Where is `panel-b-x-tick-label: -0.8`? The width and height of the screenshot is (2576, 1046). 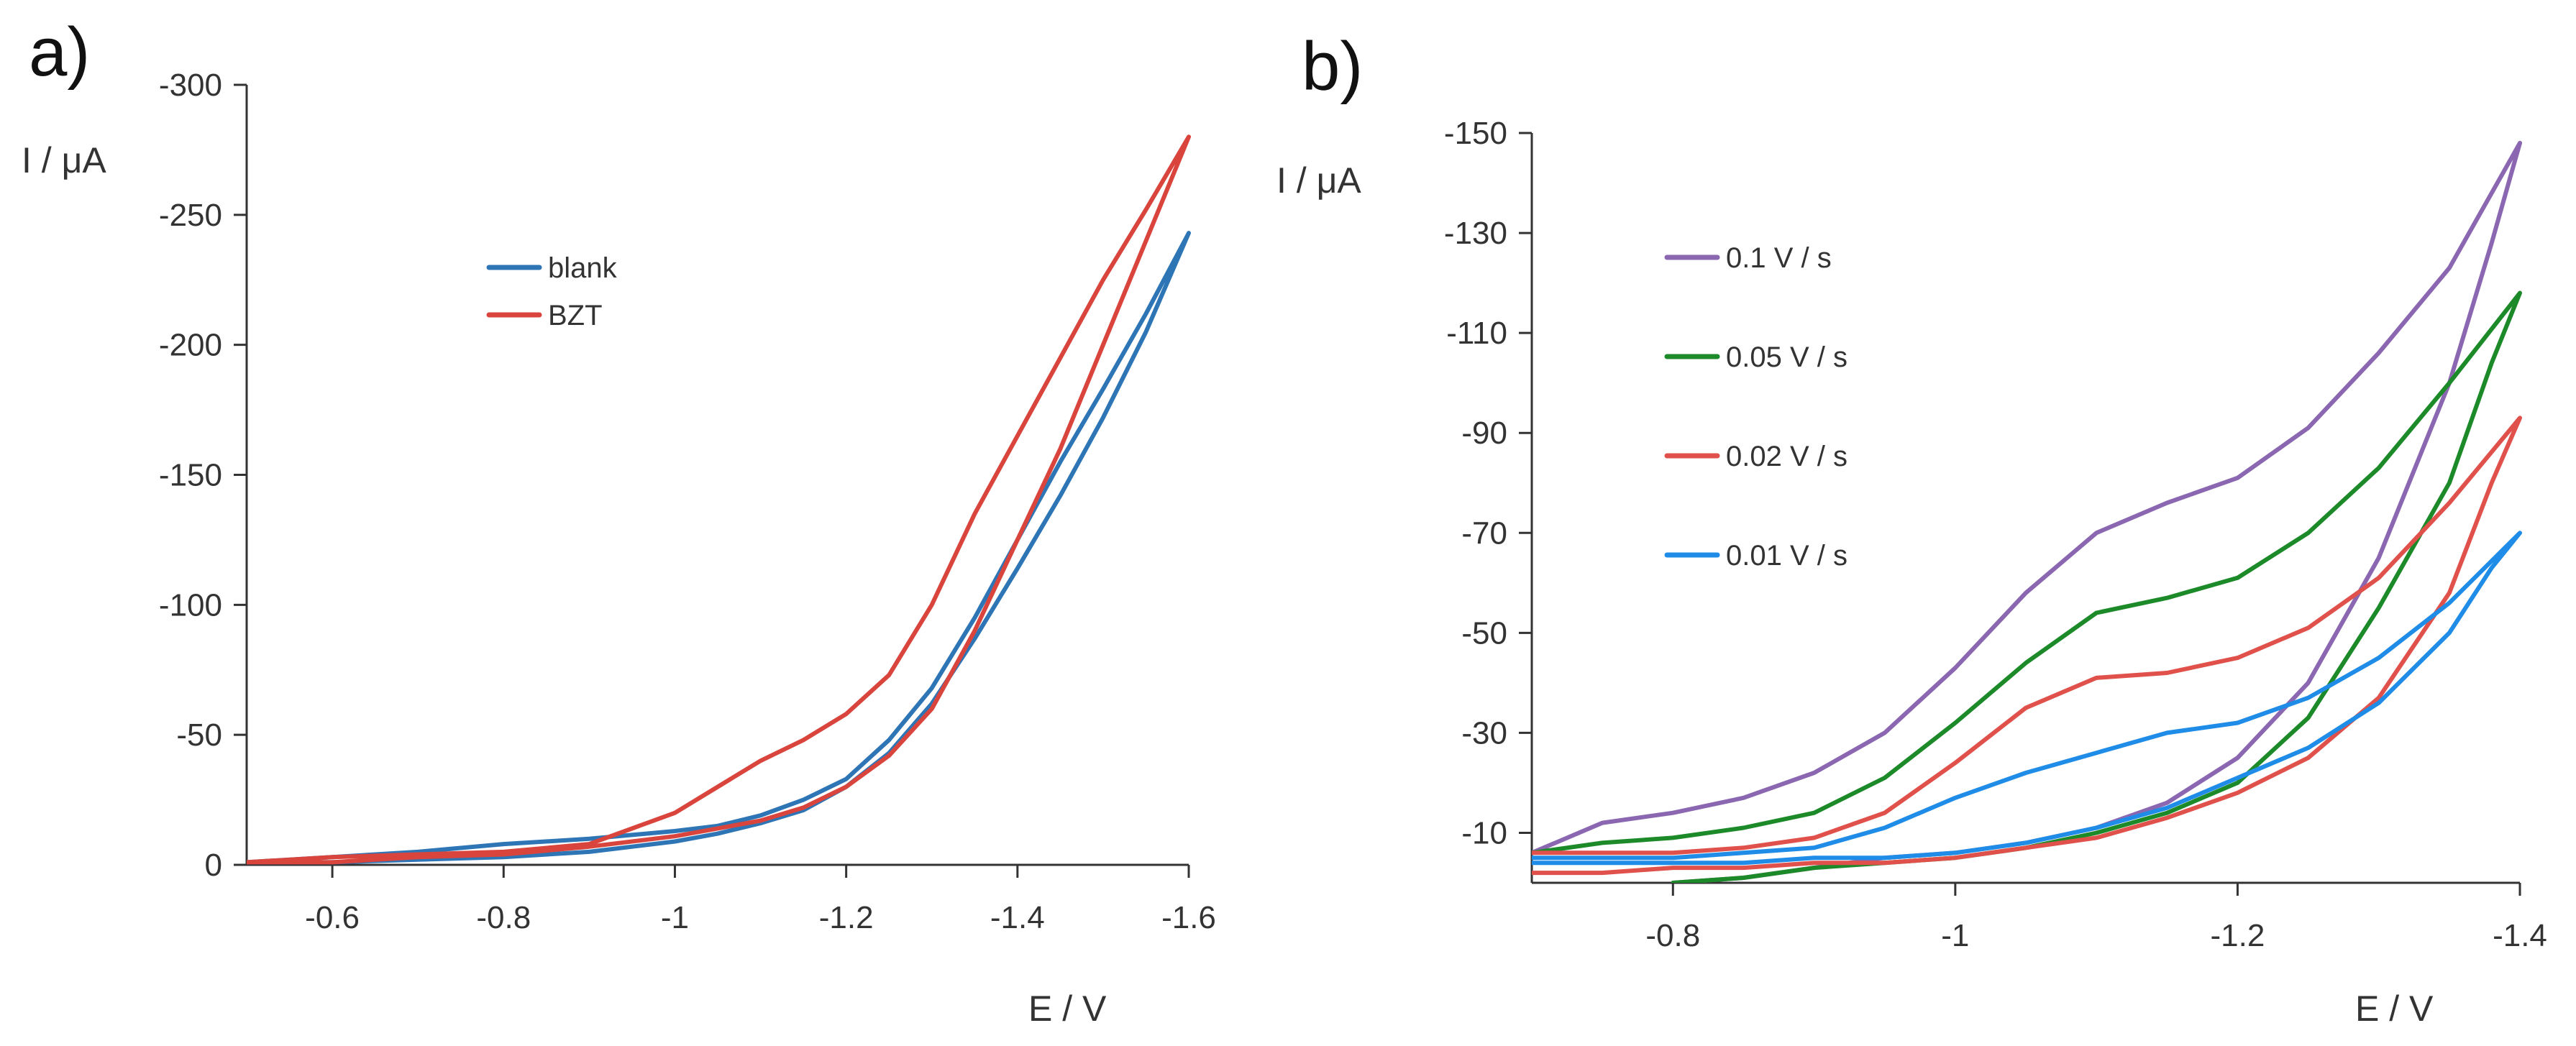 panel-b-x-tick-label: -0.8 is located at coordinates (1672, 935).